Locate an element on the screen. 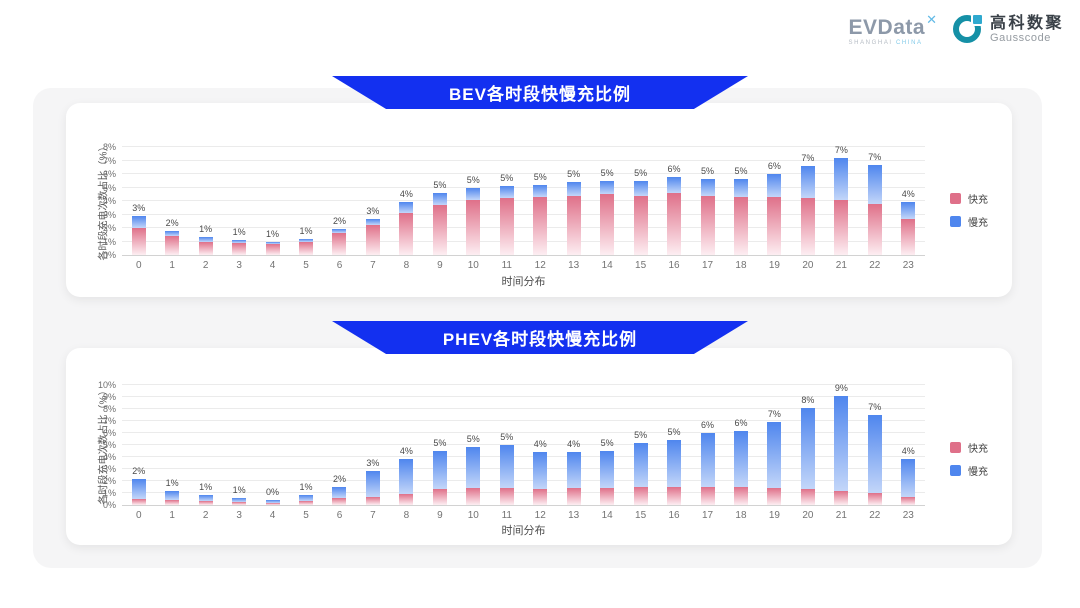 The height and width of the screenshot is (608, 1080). x-tick-label: 8 is located at coordinates (406, 265).